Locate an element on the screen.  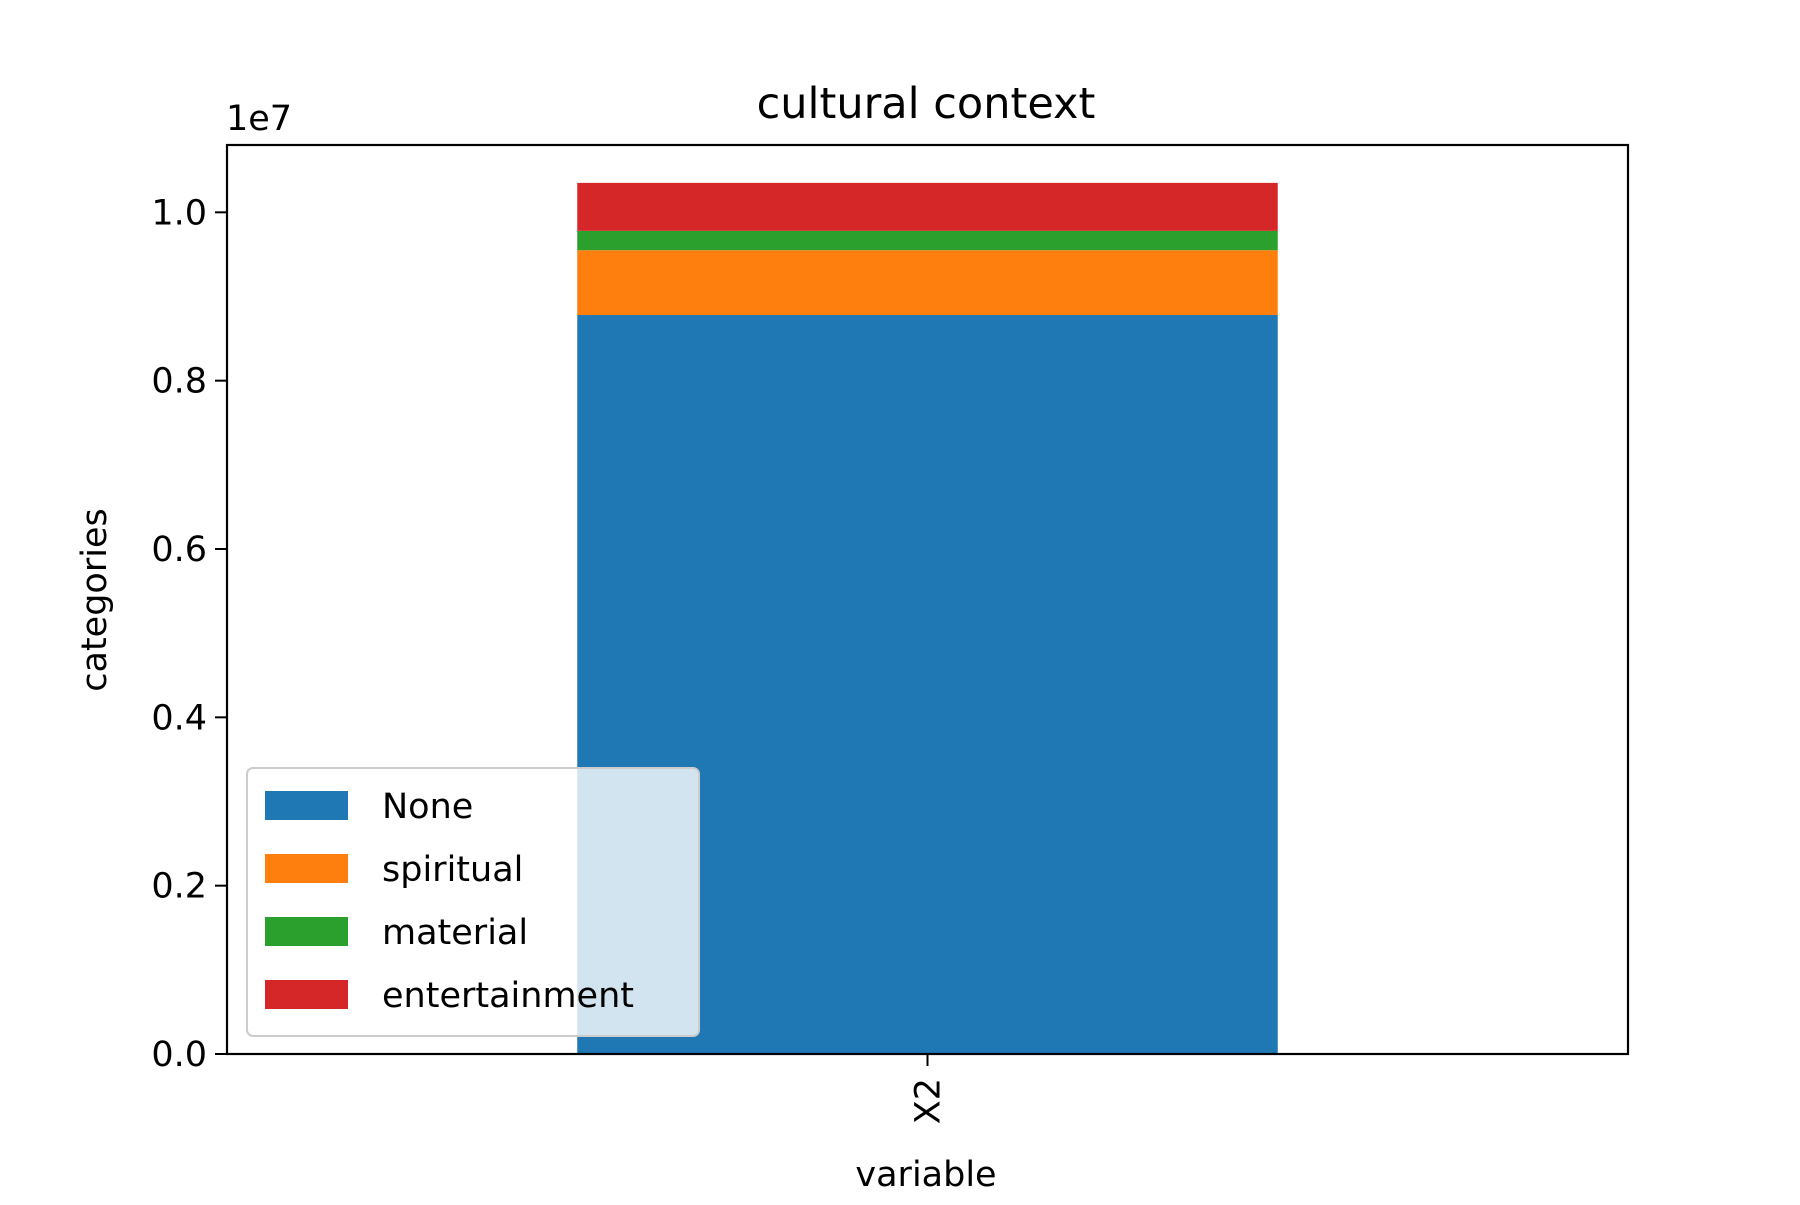
y-axis-label: categories is located at coordinates (95, 599).